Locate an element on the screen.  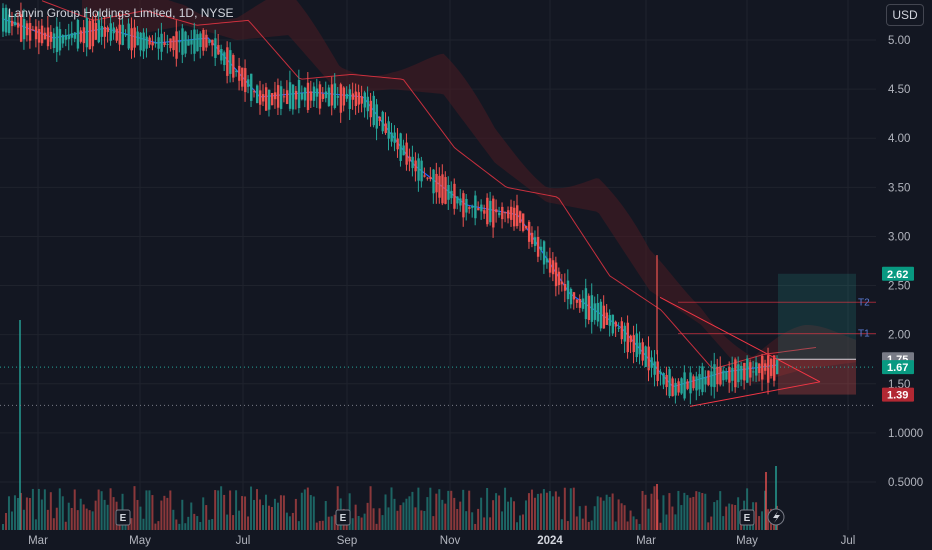
y-tick-label: 2.00 is located at coordinates (899, 336).